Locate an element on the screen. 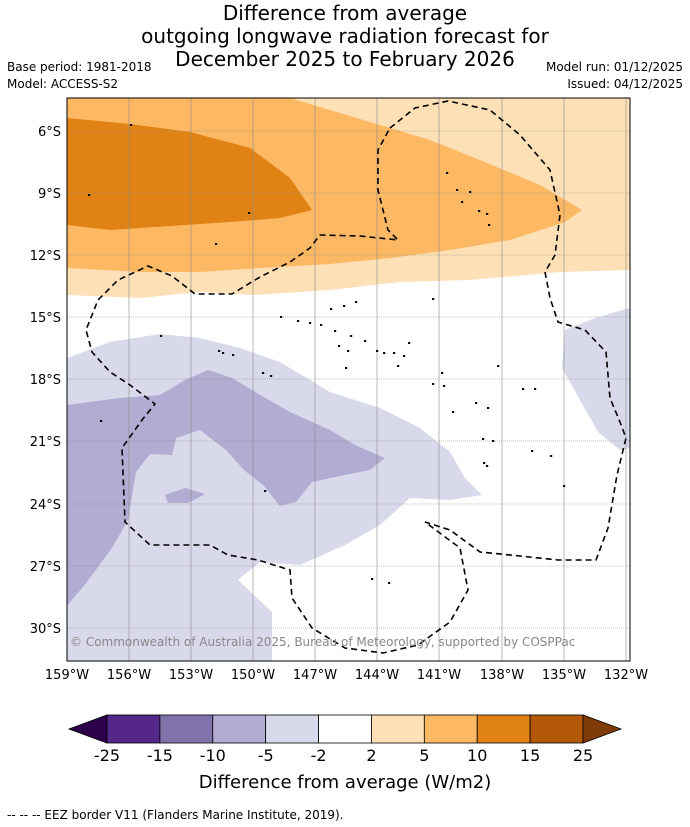 The image size is (690, 827). colorbar-tick-label: -15 is located at coordinates (160, 755).